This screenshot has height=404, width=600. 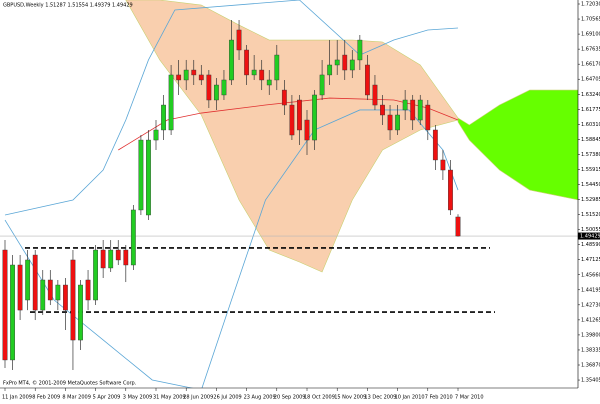 I want to click on price-label: 1.49429, so click(x=590, y=237).